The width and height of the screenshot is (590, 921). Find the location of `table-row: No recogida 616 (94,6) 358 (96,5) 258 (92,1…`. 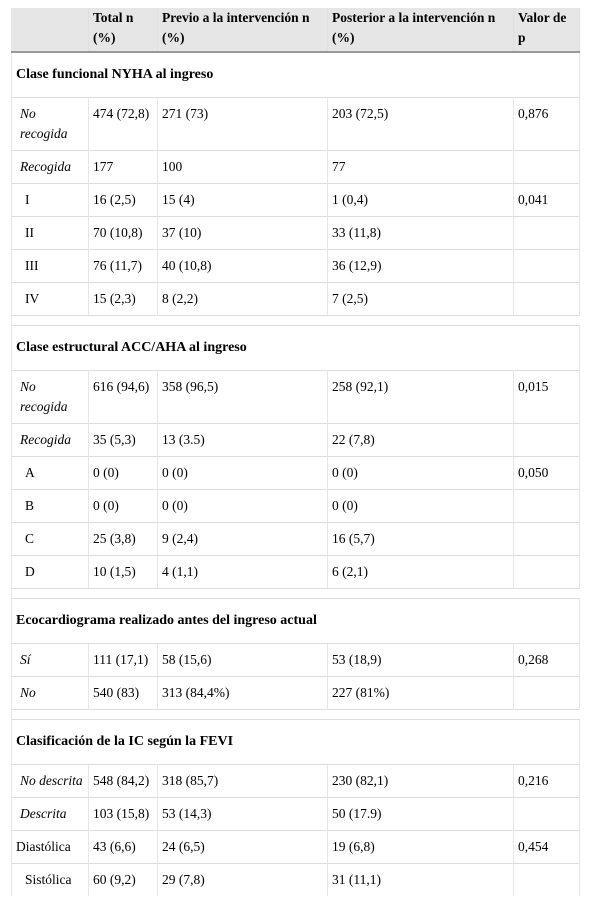

table-row: No recogida 616 (94,6) 358 (96,5) 258 (92,1… is located at coordinates (295, 397).